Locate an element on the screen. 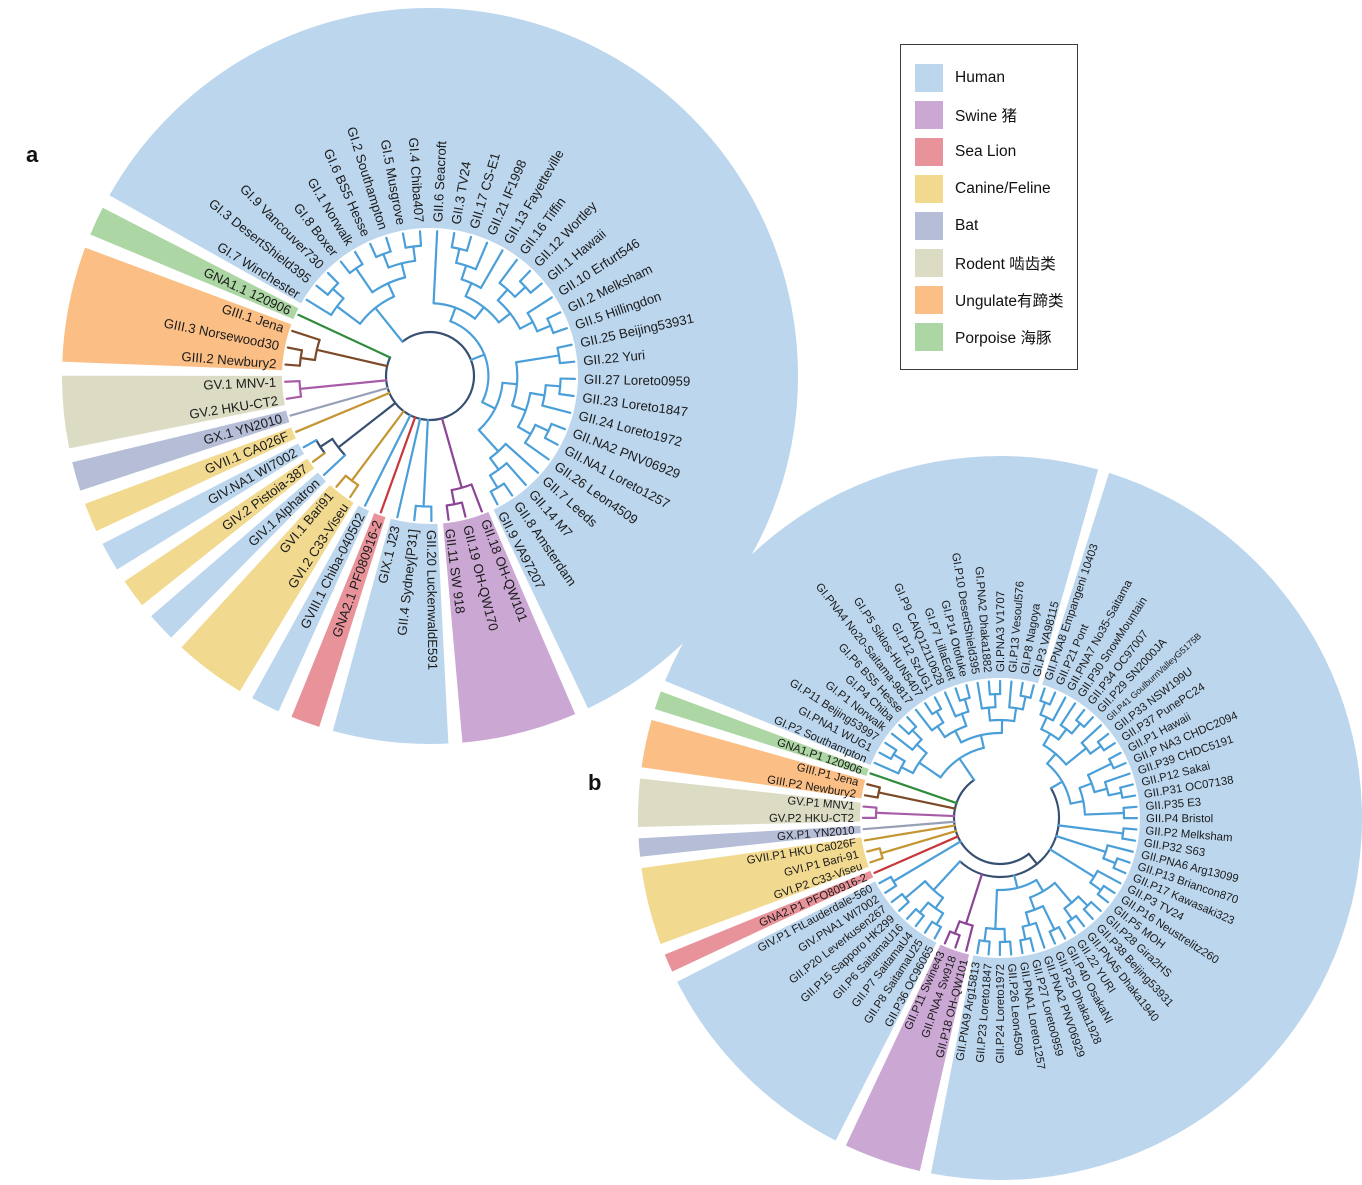 The width and height of the screenshot is (1362, 1185). leaf-label: GV.P1 MNV1 is located at coordinates (821, 804).